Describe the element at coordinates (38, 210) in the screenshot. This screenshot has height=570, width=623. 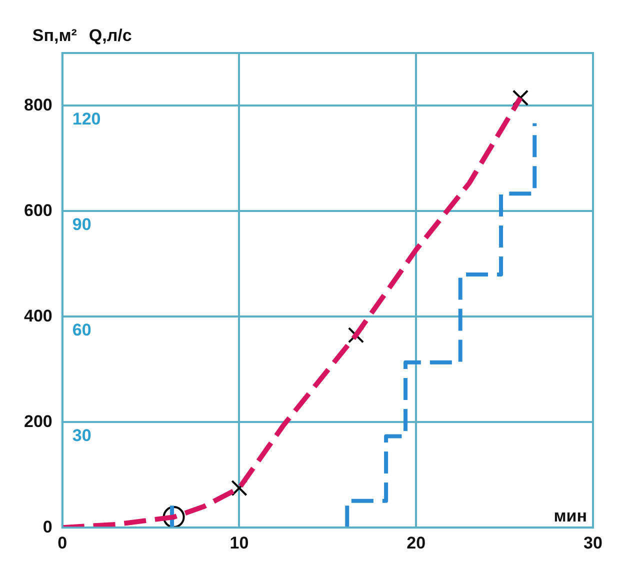
I see `y-tick-label: 600` at that location.